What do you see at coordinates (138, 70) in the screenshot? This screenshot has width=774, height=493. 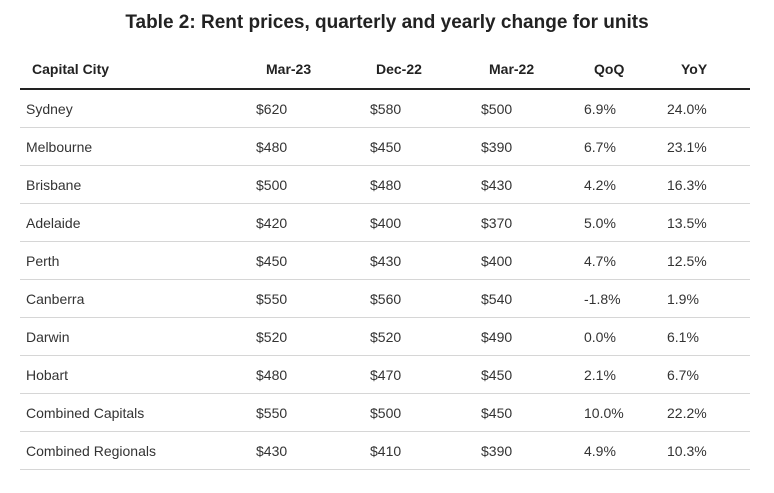 I see `column-header-capital-city: Capital City` at bounding box center [138, 70].